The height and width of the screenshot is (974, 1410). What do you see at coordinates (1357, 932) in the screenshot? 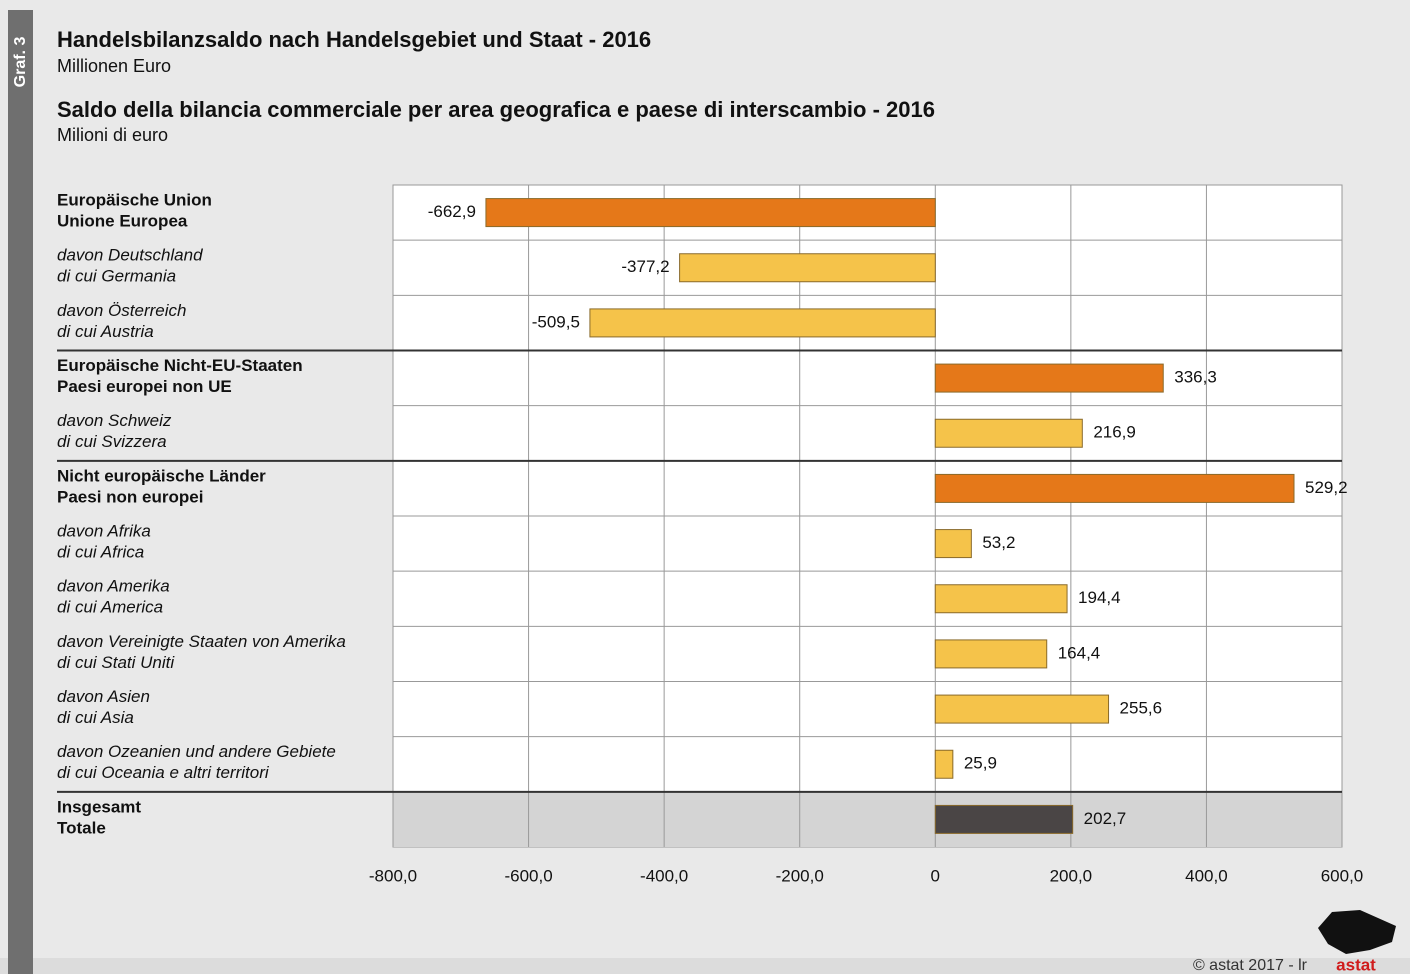
I see `logo-icon` at bounding box center [1357, 932].